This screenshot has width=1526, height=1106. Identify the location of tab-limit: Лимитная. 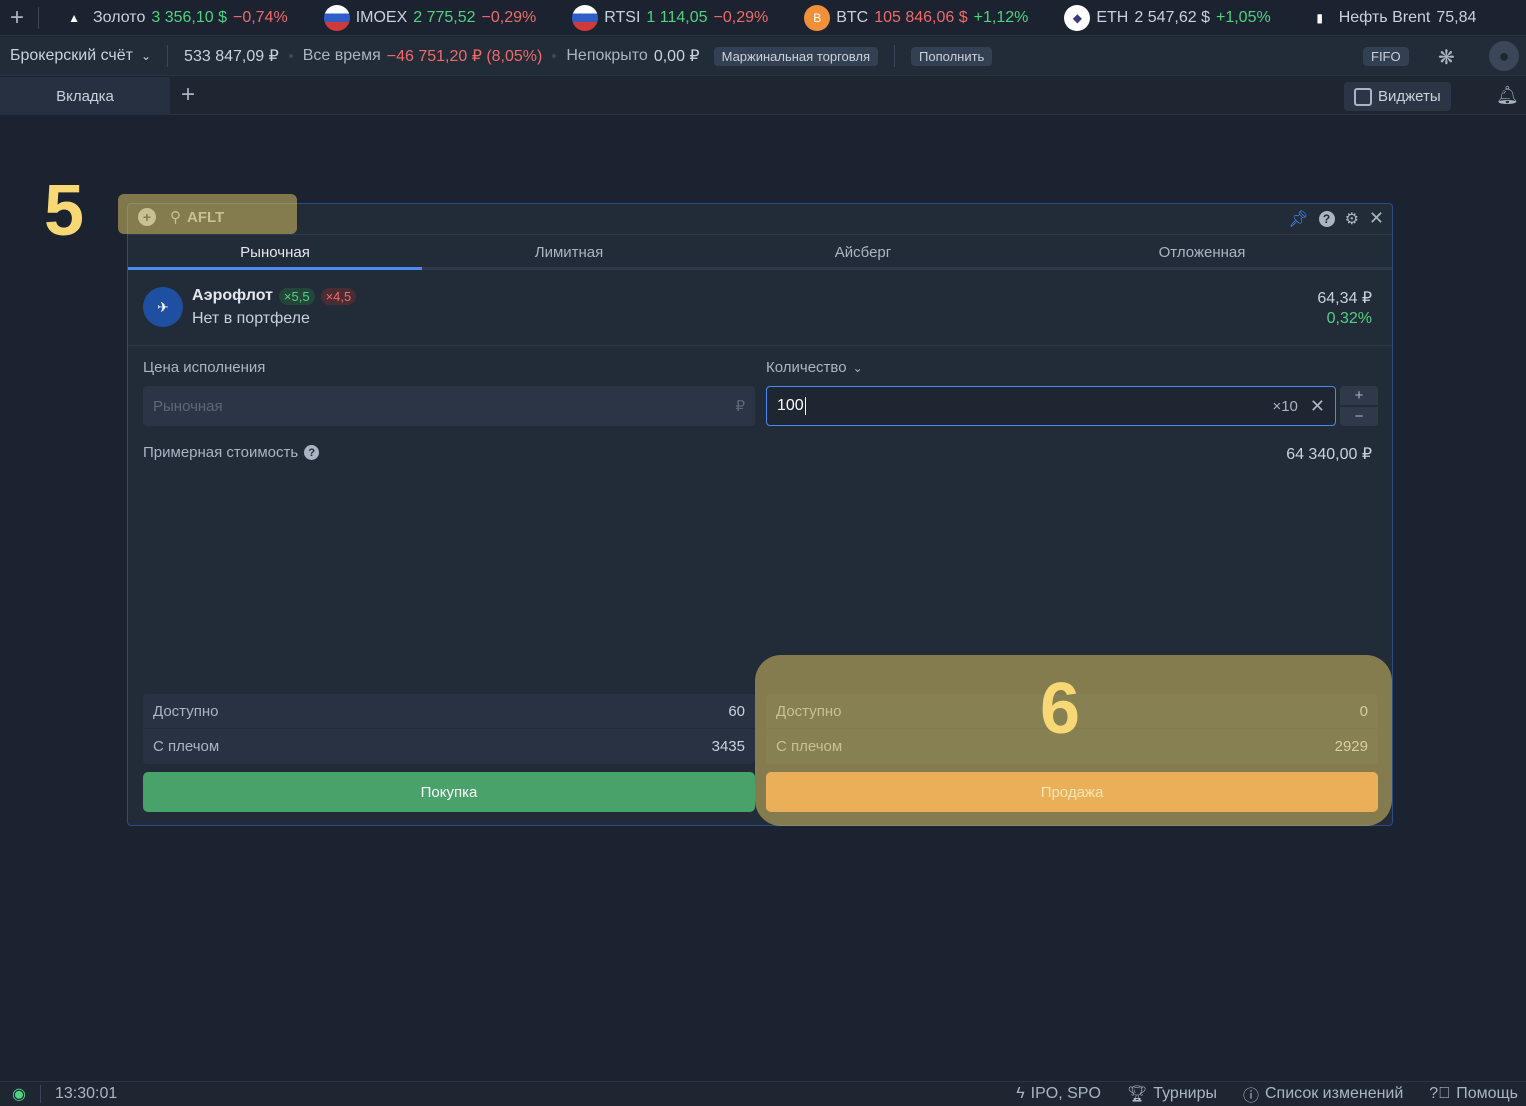
(569, 252).